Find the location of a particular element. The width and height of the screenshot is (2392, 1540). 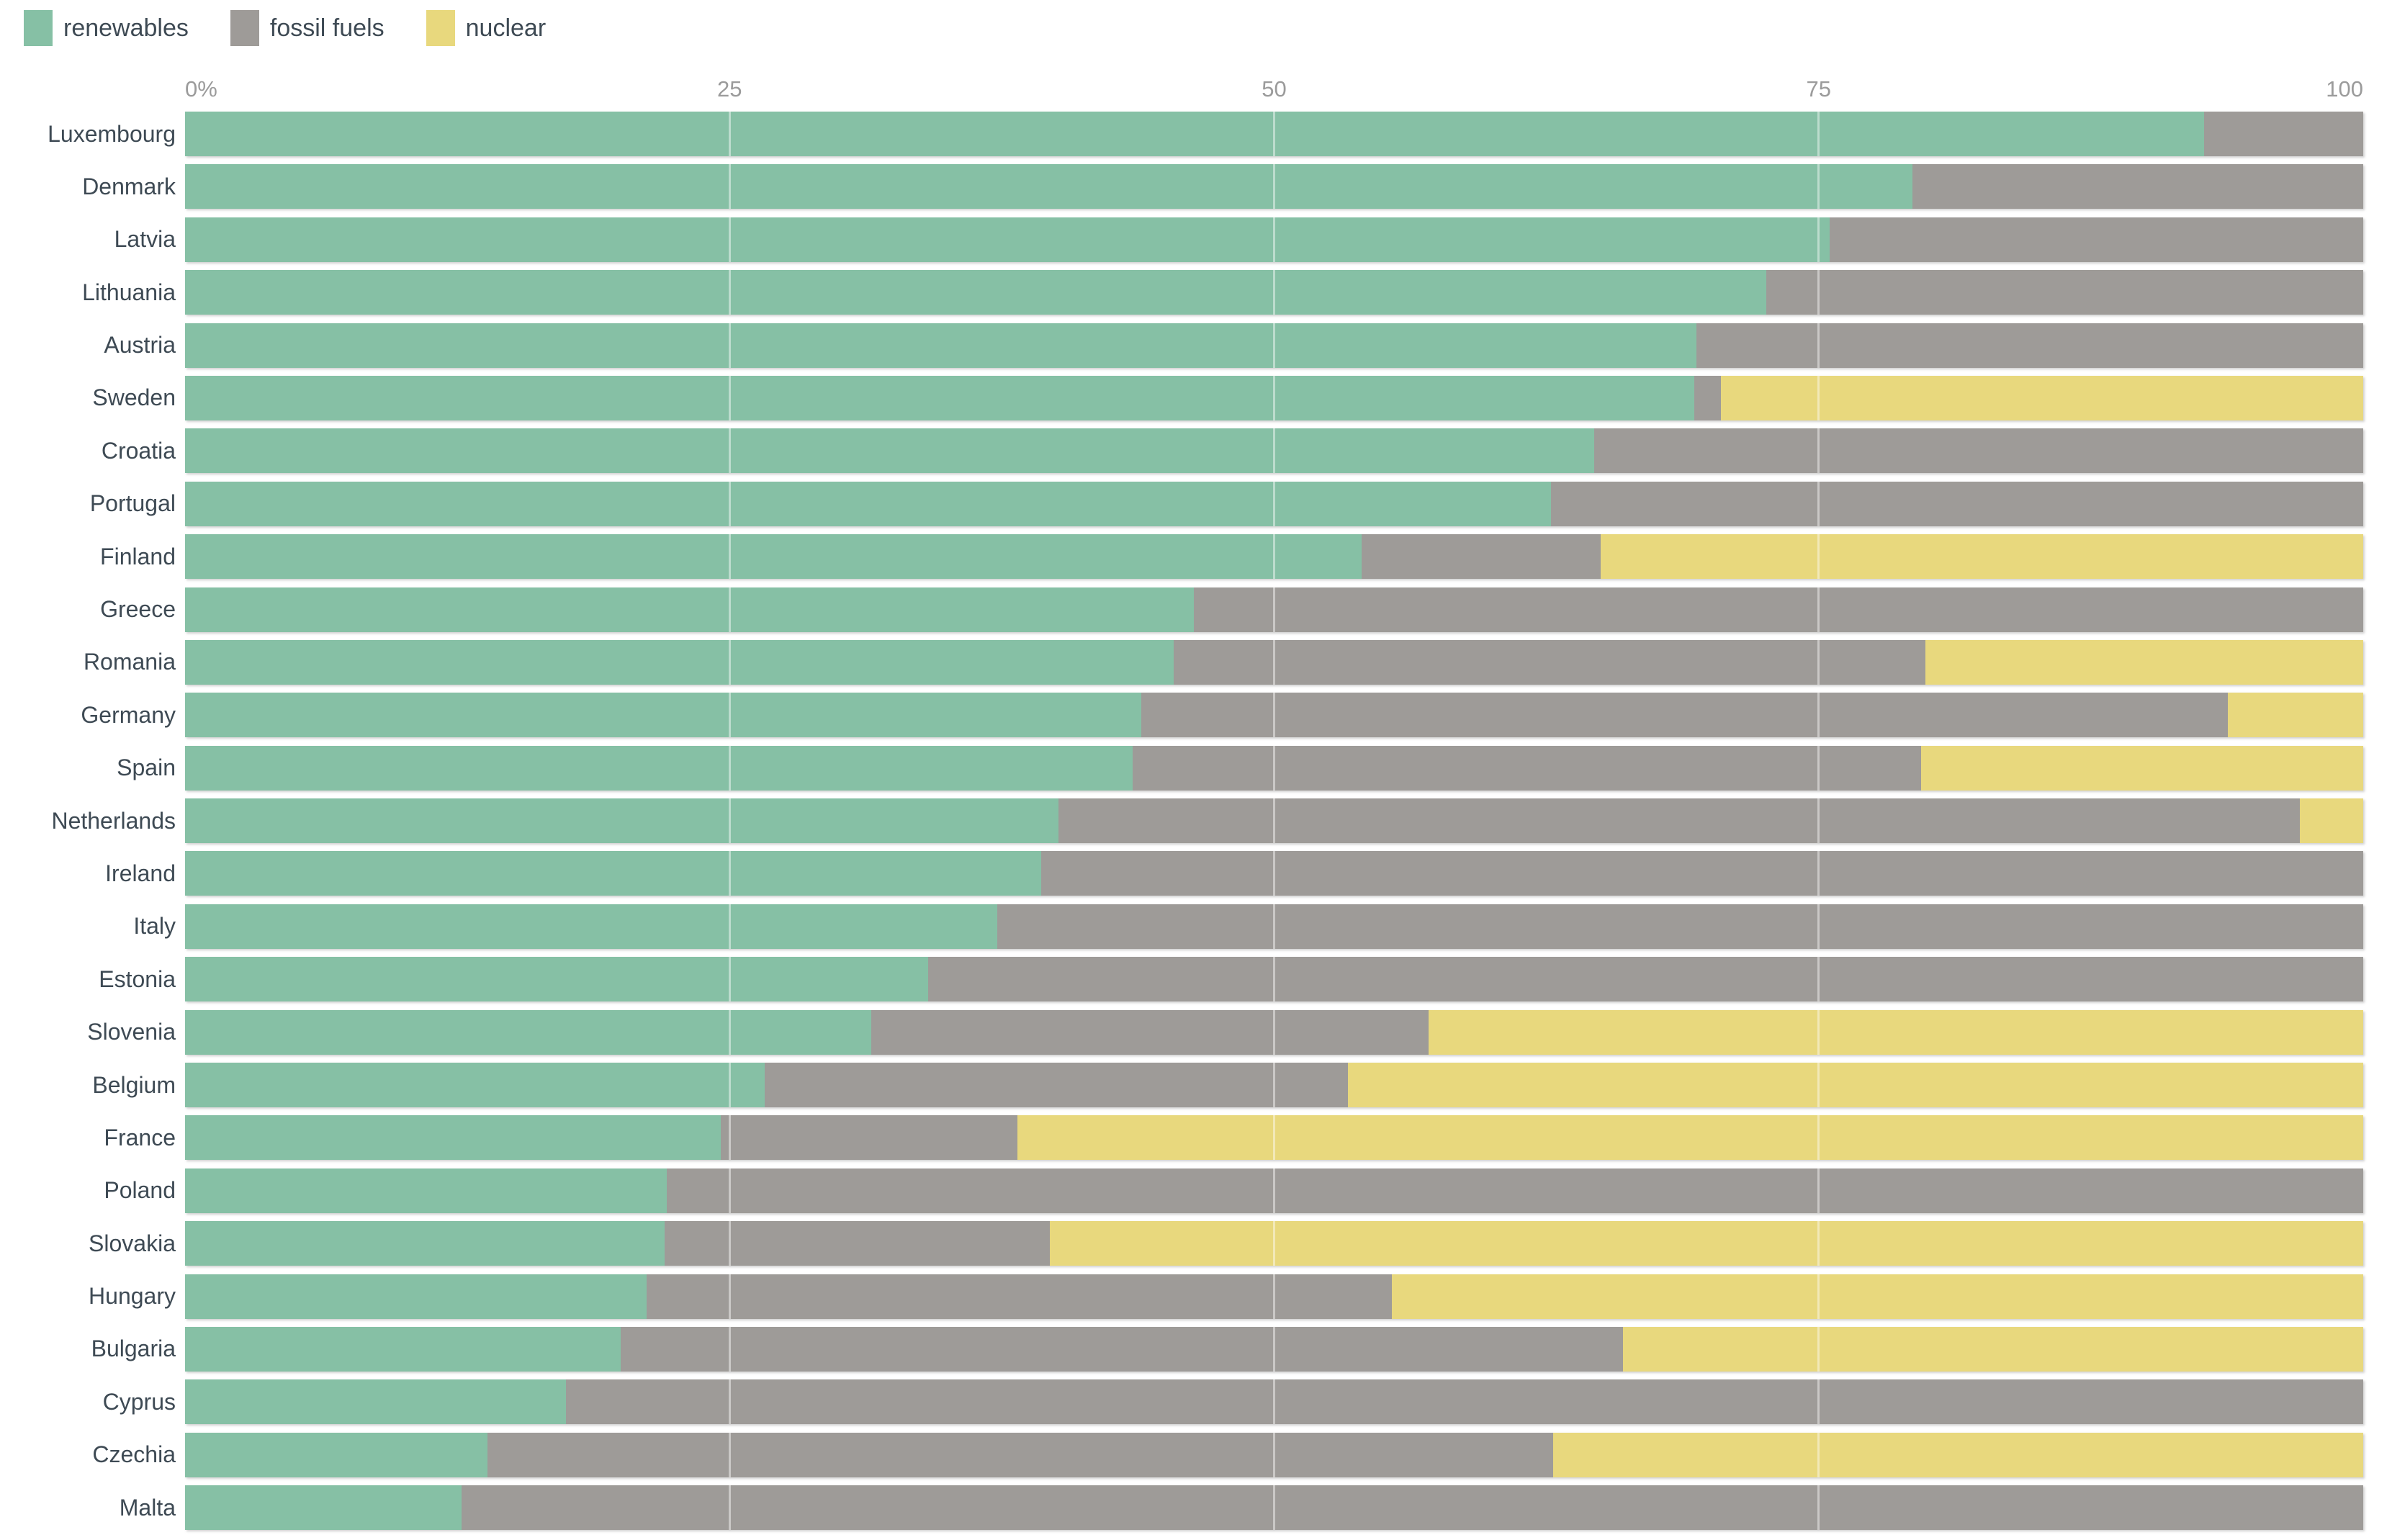

table-row: Greece is located at coordinates (1196, 609).